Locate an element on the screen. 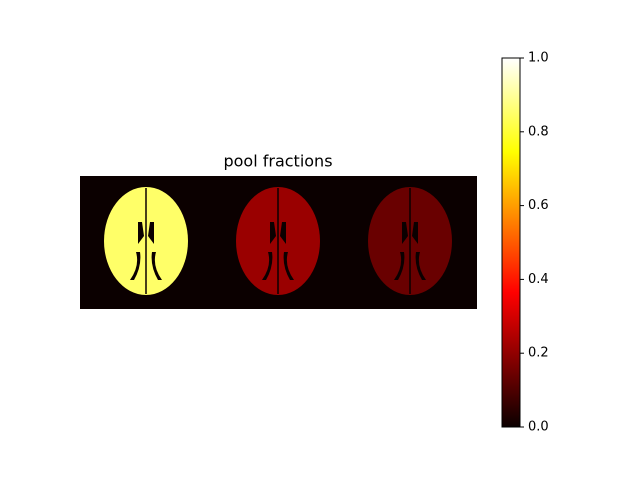 The width and height of the screenshot is (640, 484). colorbar is located at coordinates (511, 242).